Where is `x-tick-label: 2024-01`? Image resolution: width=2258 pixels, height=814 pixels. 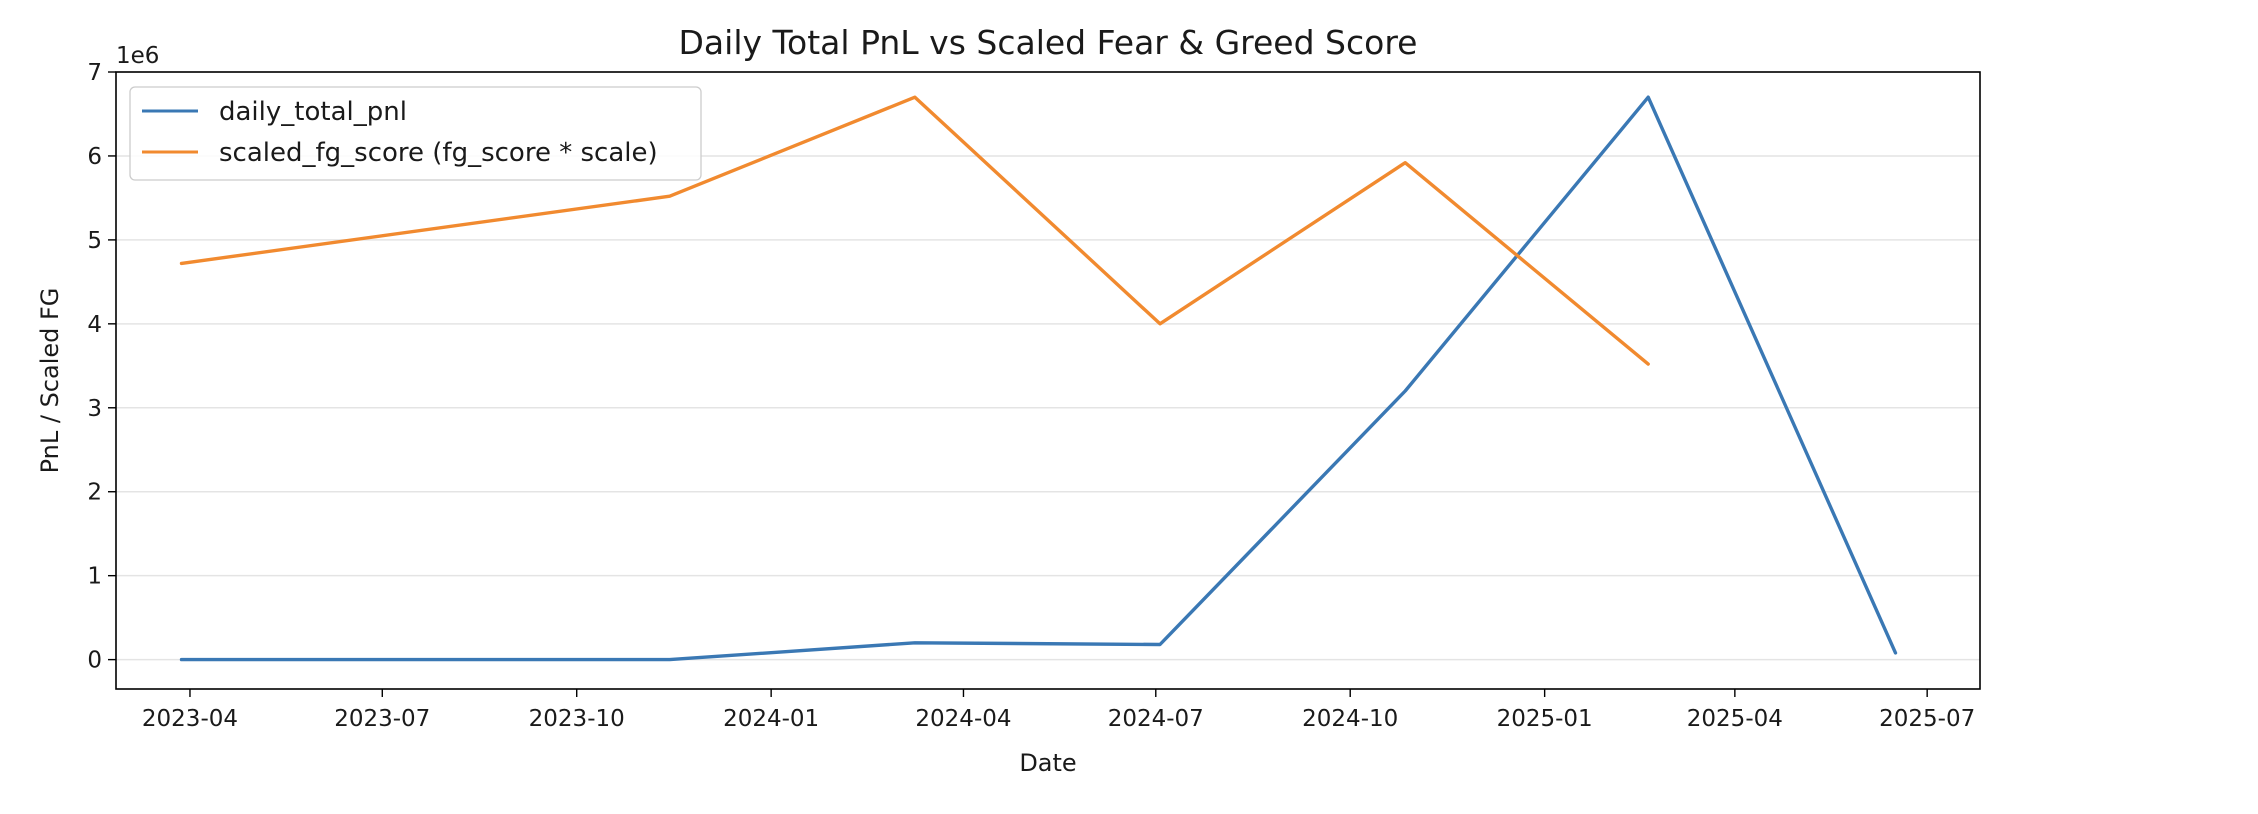 x-tick-label: 2024-01 is located at coordinates (771, 719).